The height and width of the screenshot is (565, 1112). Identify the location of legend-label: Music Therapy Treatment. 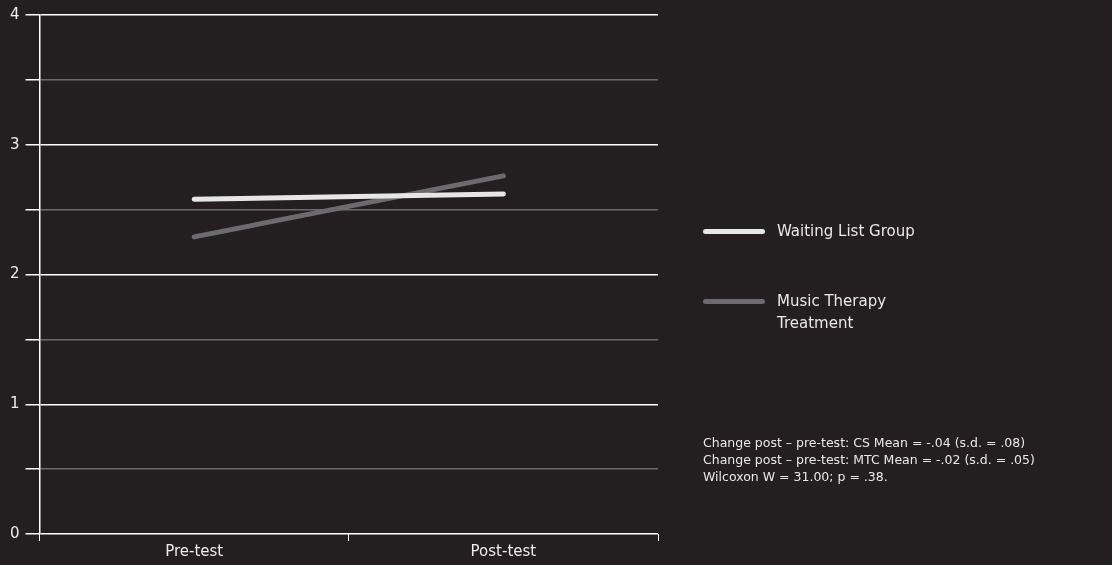
(832, 312).